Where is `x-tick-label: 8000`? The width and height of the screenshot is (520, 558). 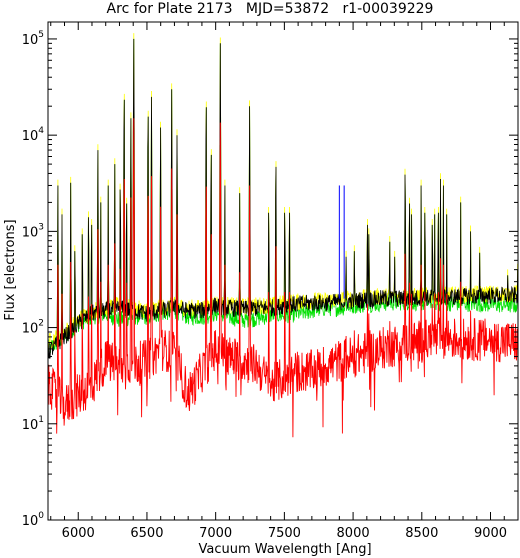
x-tick-label: 8000 is located at coordinates (353, 533).